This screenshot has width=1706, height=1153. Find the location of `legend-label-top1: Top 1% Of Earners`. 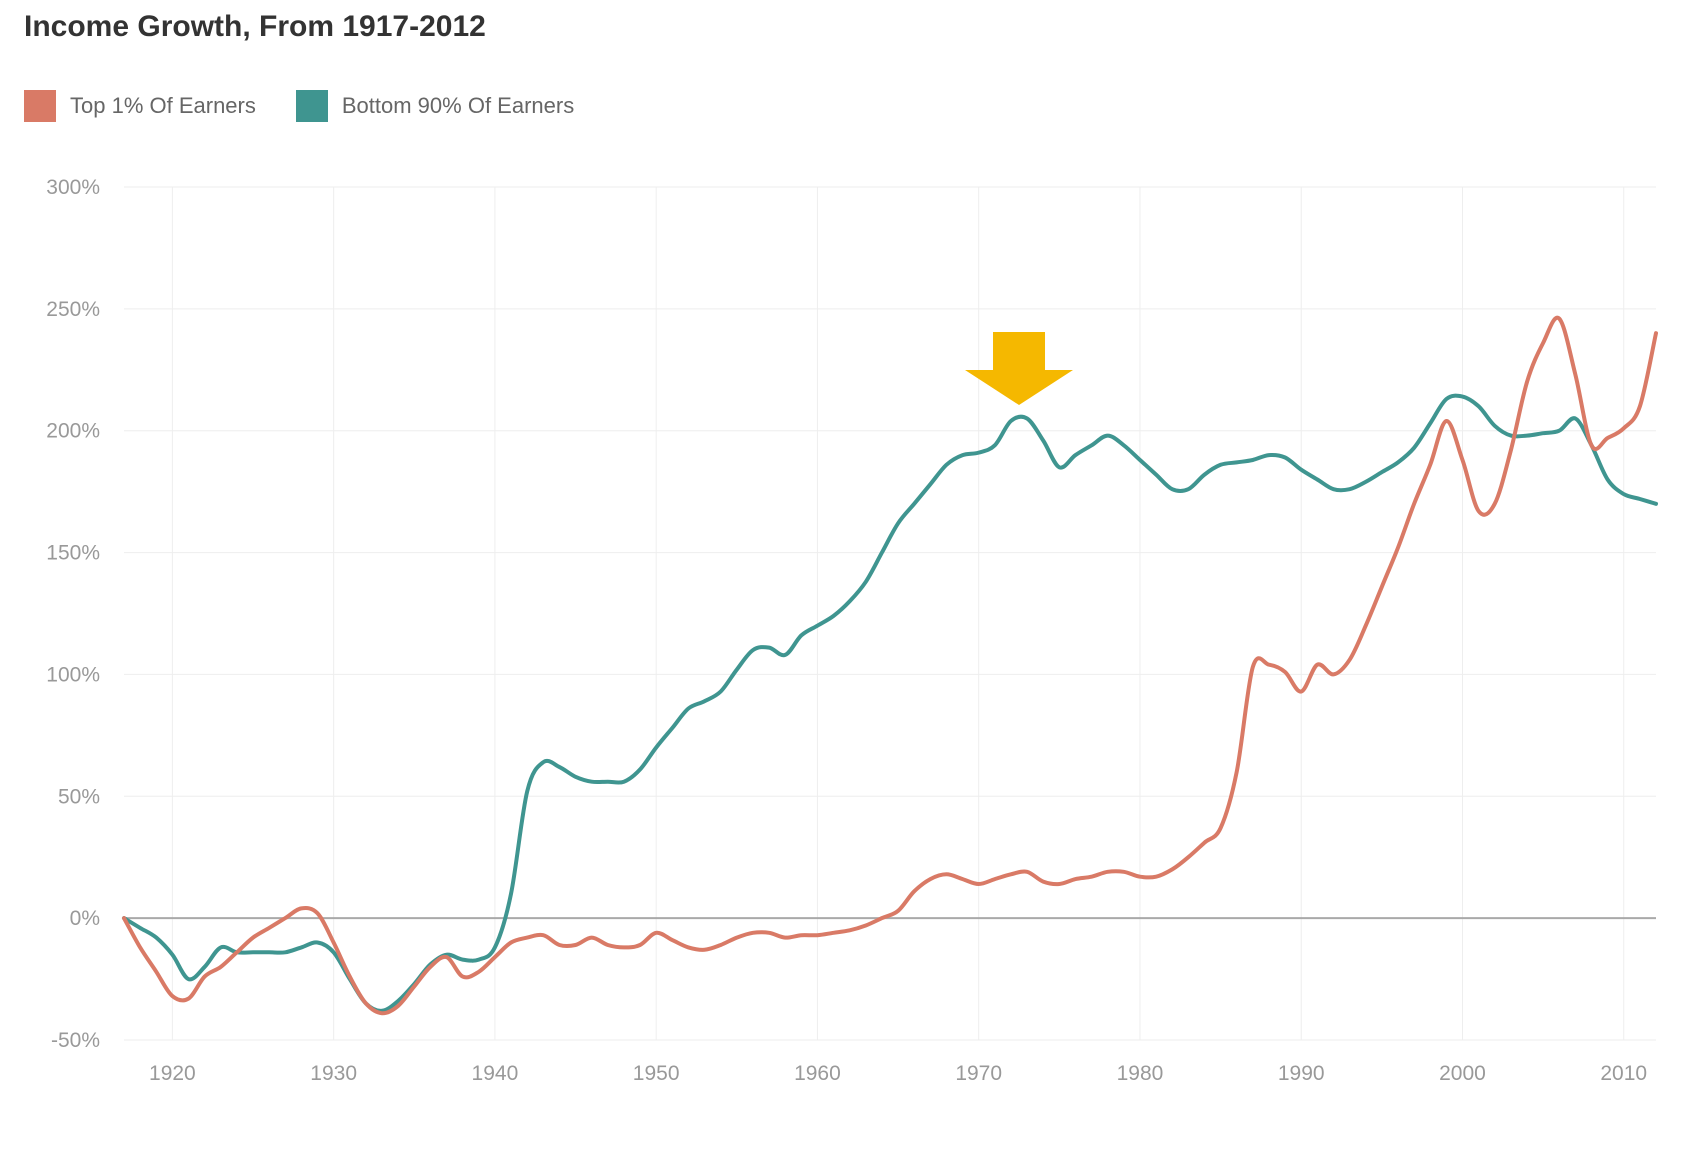

legend-label-top1: Top 1% Of Earners is located at coordinates (163, 105).